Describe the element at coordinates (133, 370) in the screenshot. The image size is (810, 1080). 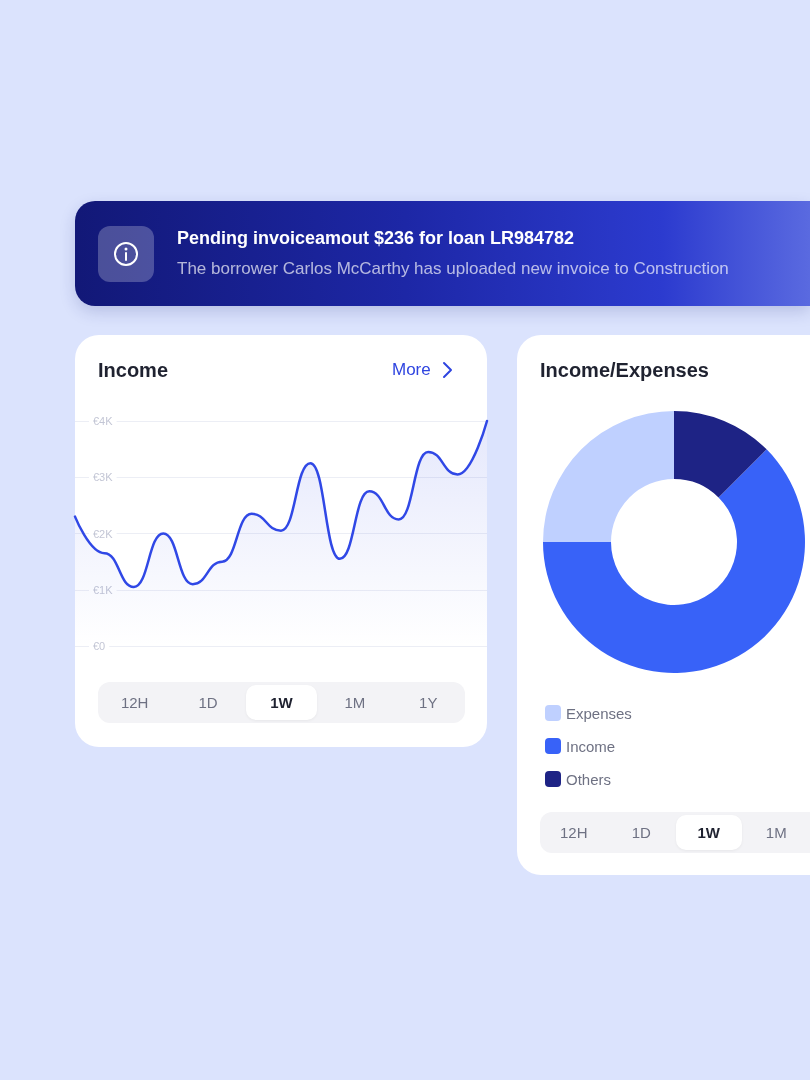
I see `chart-title: Income` at that location.